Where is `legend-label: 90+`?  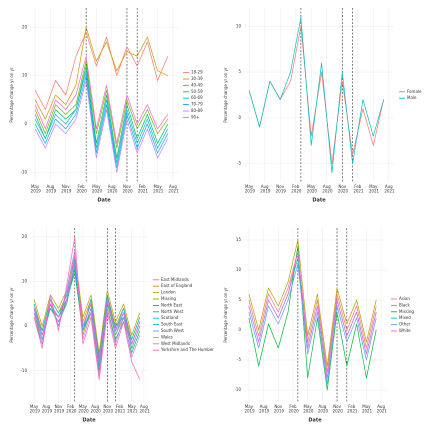
legend-label: 90+ is located at coordinates (195, 116).